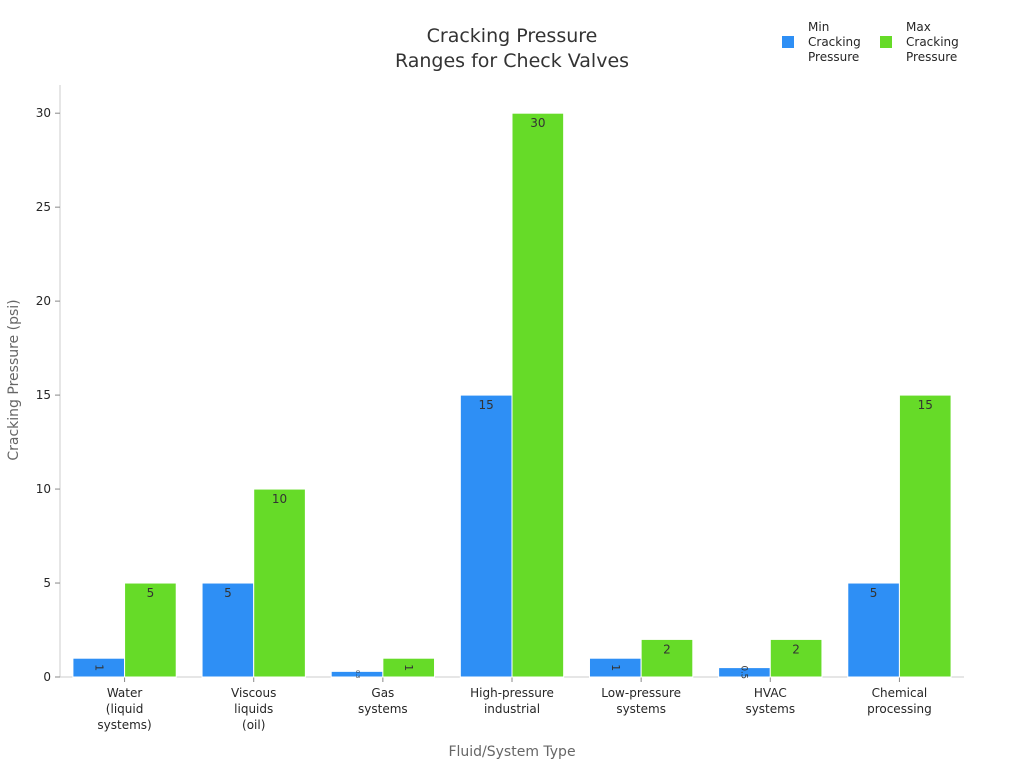  Describe the element at coordinates (253, 725) in the screenshot. I see `x-tick-label: (oil)` at that location.